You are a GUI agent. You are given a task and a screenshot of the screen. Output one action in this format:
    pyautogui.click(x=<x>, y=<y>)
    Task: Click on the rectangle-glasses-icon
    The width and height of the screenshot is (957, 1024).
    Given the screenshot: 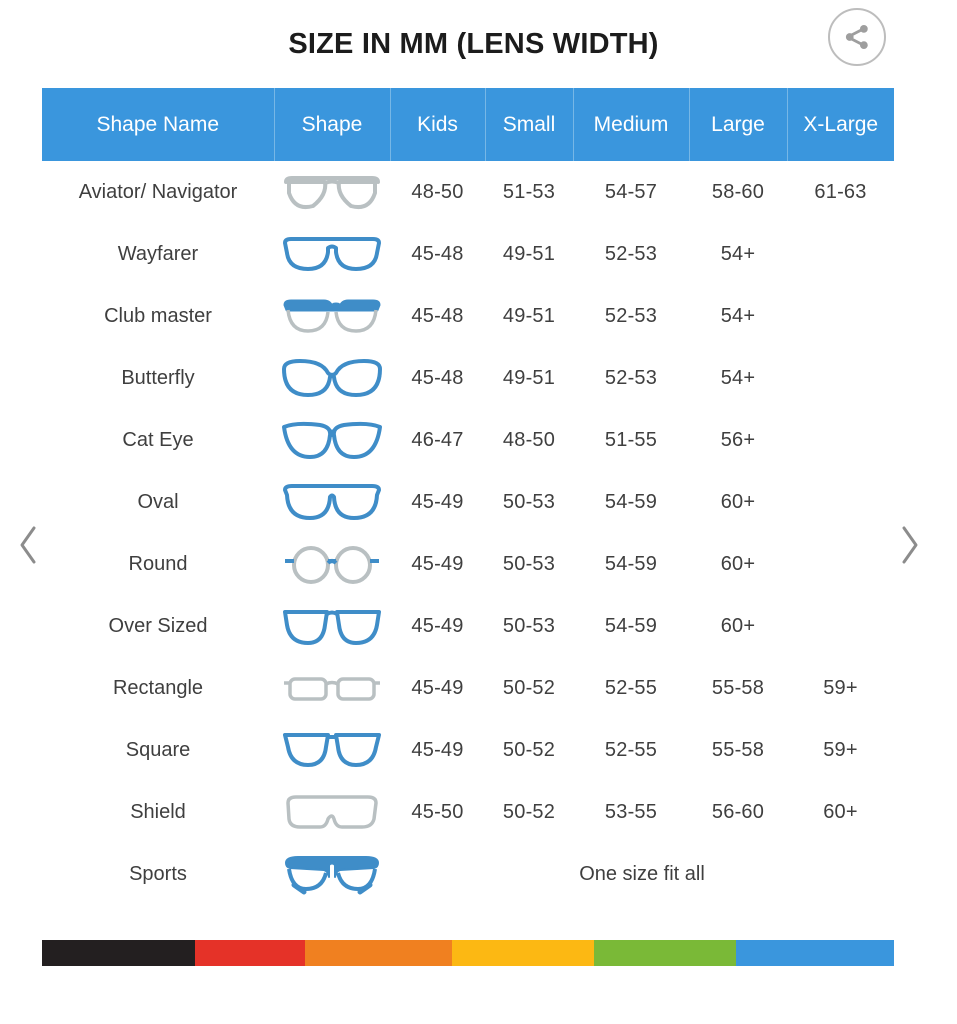 What is the action you would take?
    pyautogui.click(x=332, y=688)
    